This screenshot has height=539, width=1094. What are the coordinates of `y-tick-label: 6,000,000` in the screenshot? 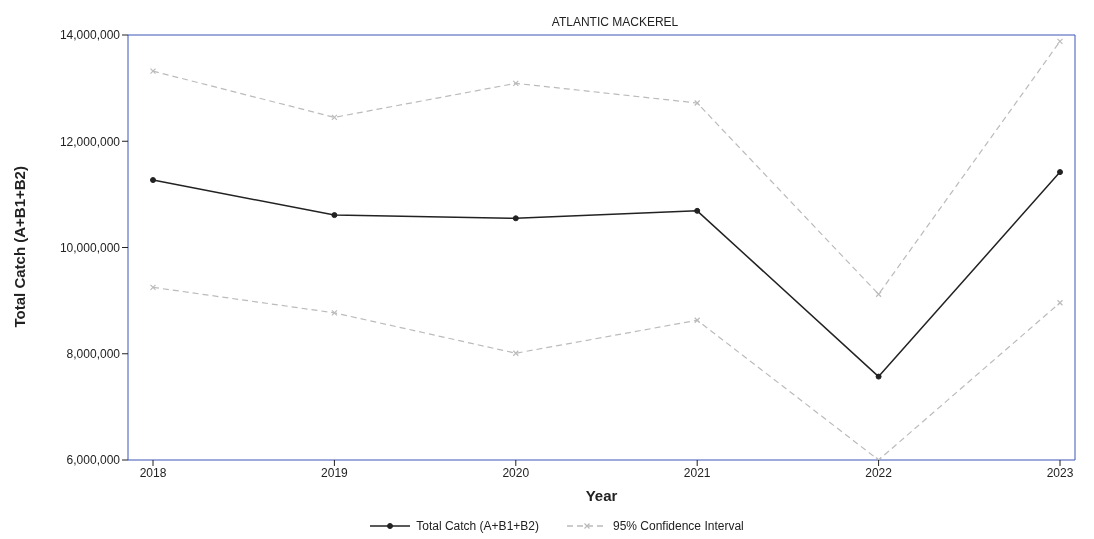 It's located at (93, 460).